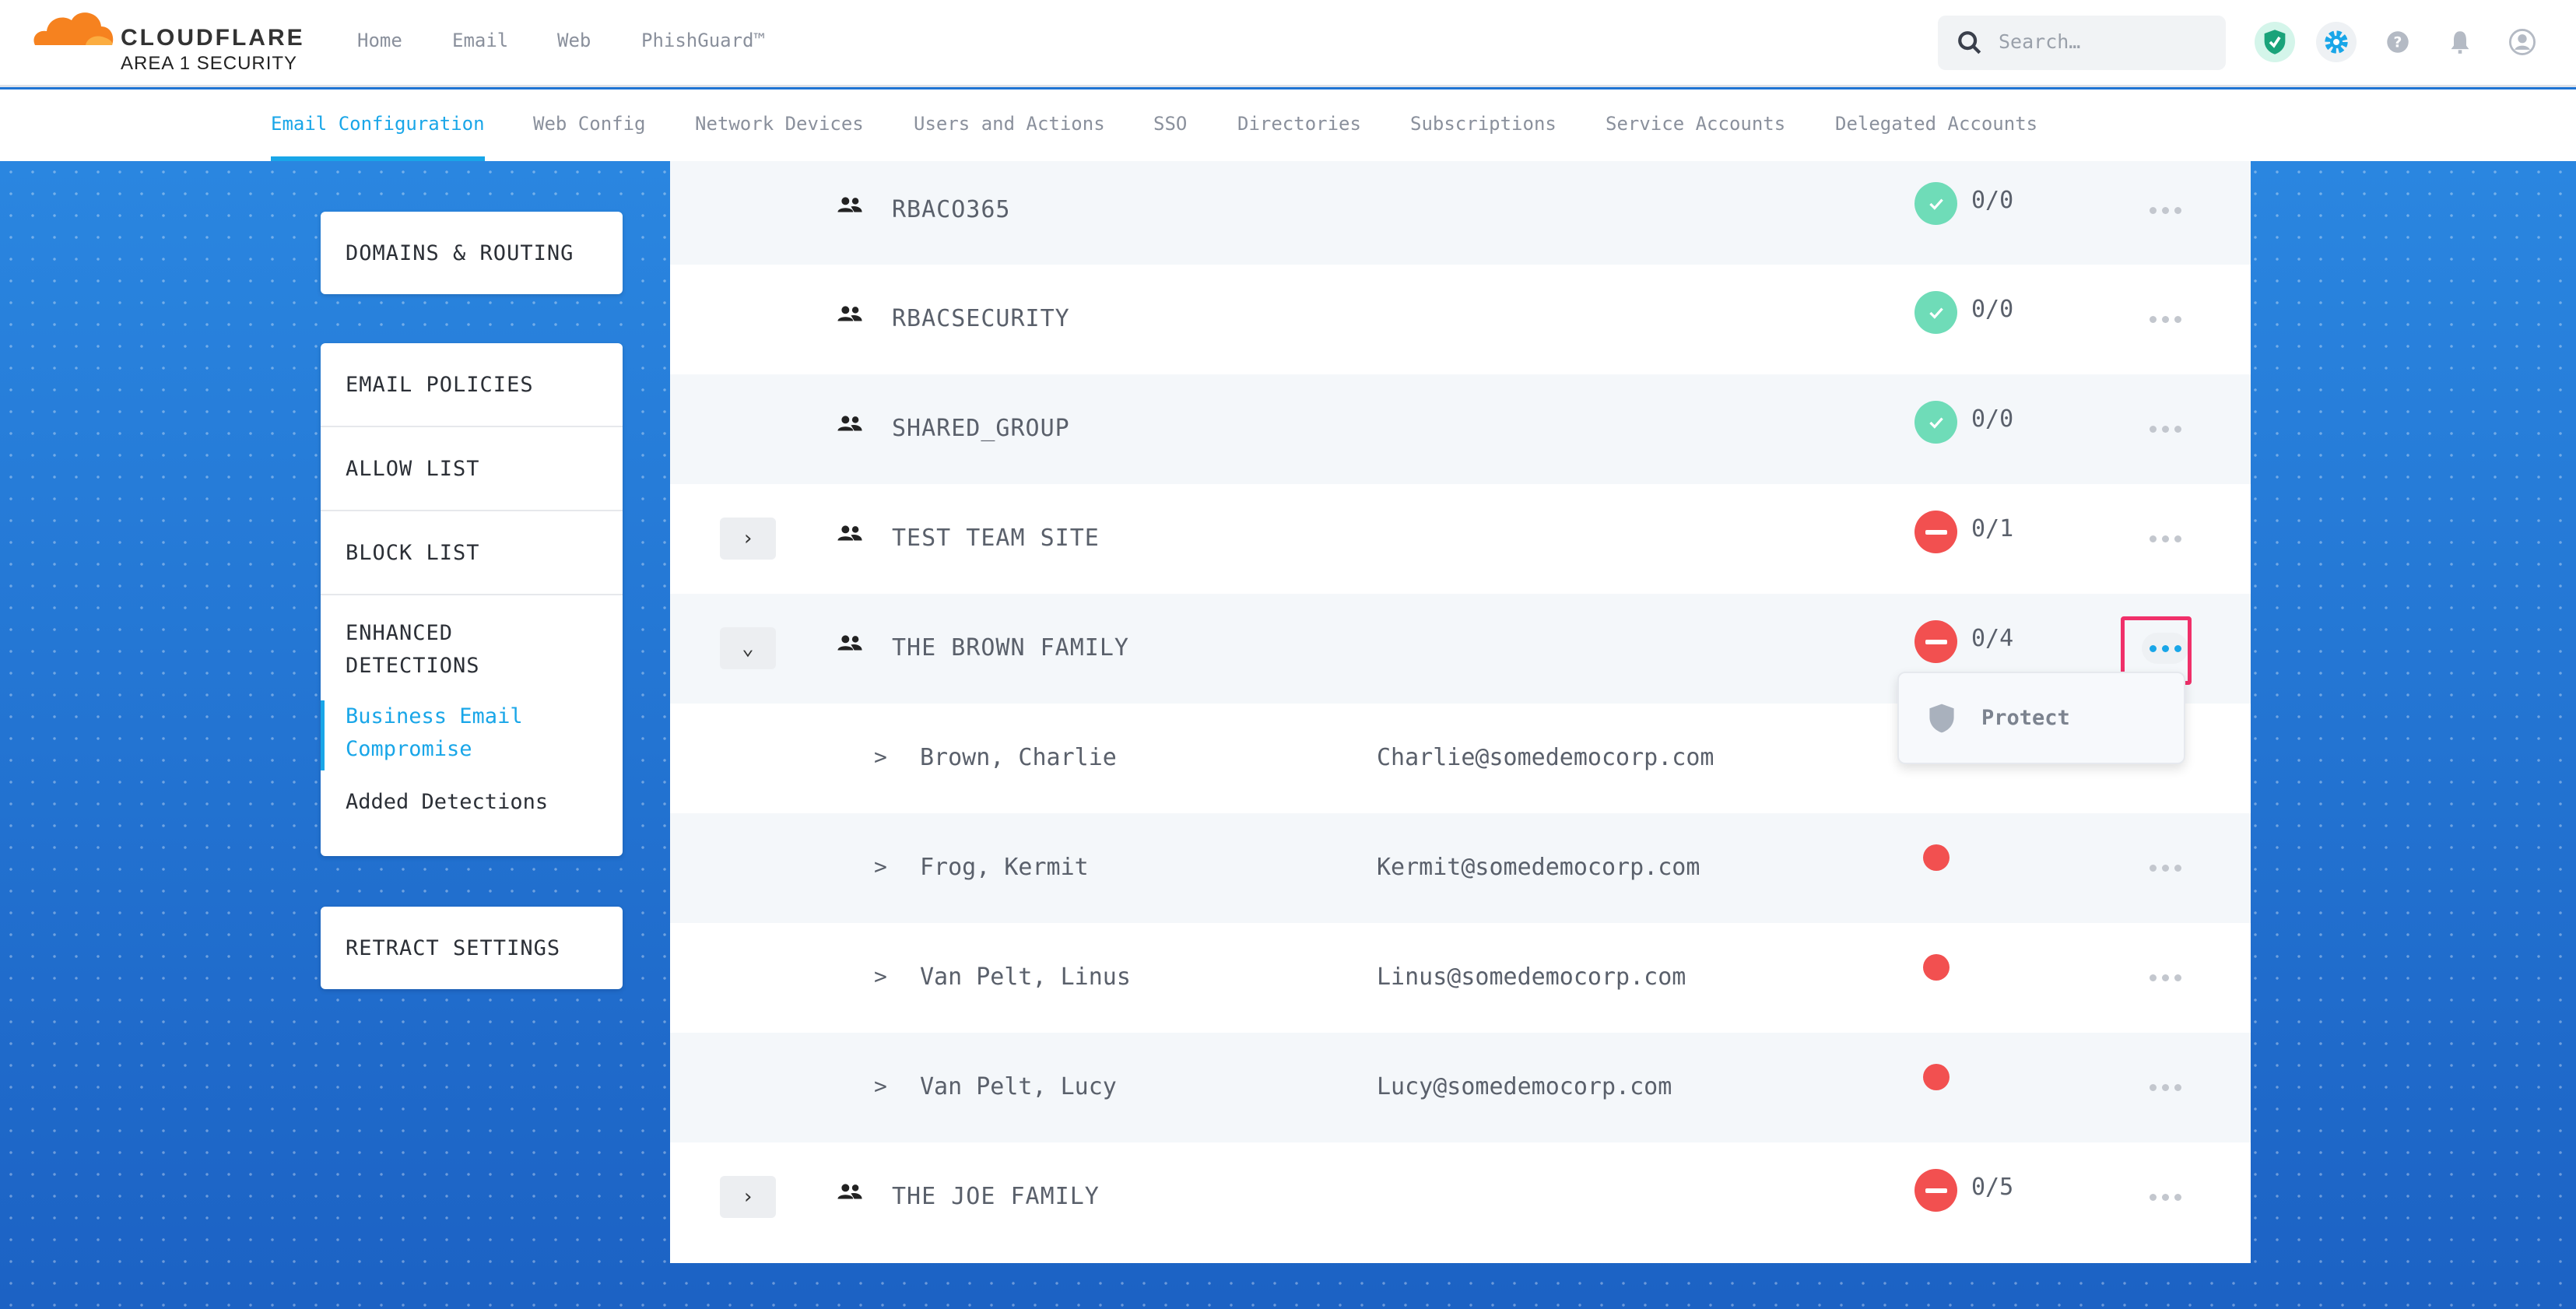  What do you see at coordinates (1019, 1086) in the screenshot?
I see `member-name: Van Pelt, Lucy` at bounding box center [1019, 1086].